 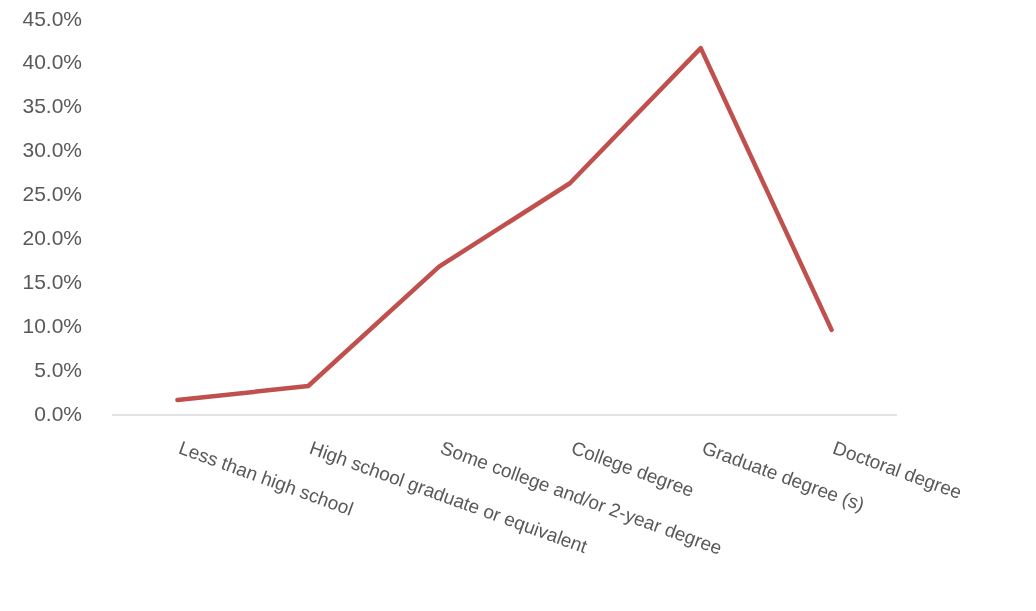 I want to click on y-tick-label: 35.0%, so click(x=52, y=106).